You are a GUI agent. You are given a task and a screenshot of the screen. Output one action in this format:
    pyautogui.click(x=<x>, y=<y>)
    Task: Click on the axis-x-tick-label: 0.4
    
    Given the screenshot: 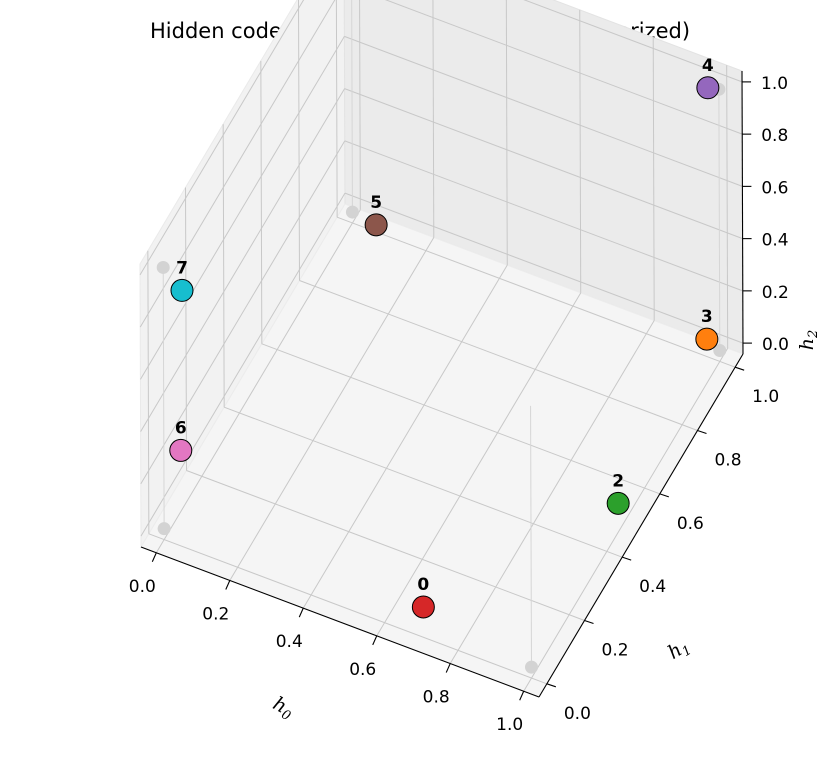 What is the action you would take?
    pyautogui.click(x=289, y=642)
    